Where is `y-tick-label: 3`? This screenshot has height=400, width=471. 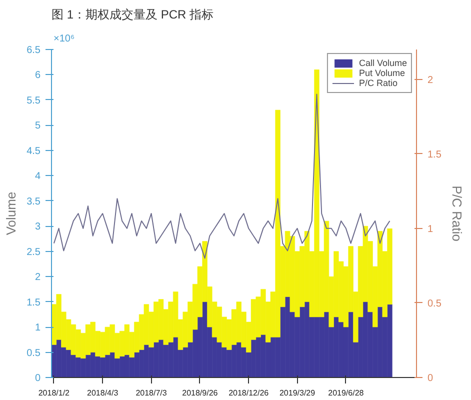
y-tick-label: 3 is located at coordinates (37, 227).